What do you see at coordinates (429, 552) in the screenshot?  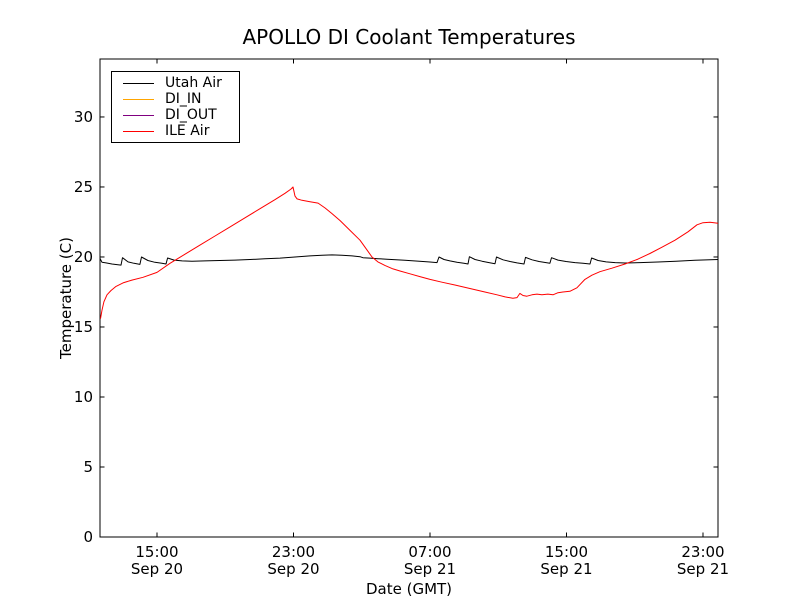 I see `x-tick-label-time: 07:00` at bounding box center [429, 552].